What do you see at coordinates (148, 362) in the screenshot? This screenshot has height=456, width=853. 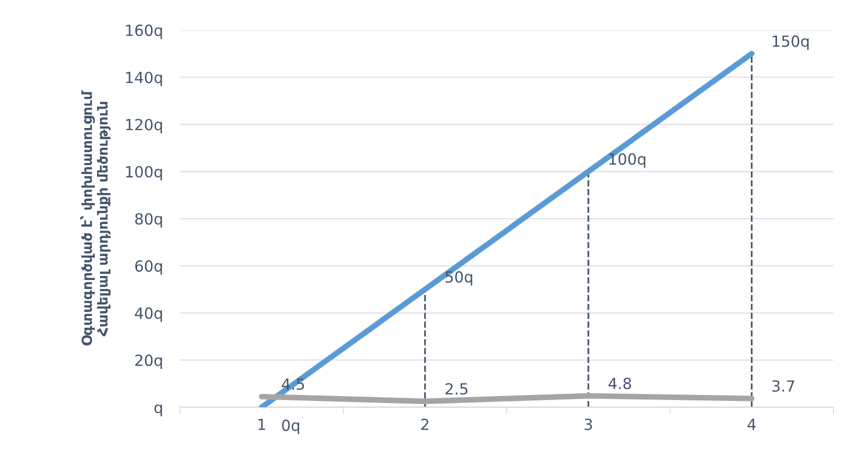 I see `y-tick-label: 20q` at bounding box center [148, 362].